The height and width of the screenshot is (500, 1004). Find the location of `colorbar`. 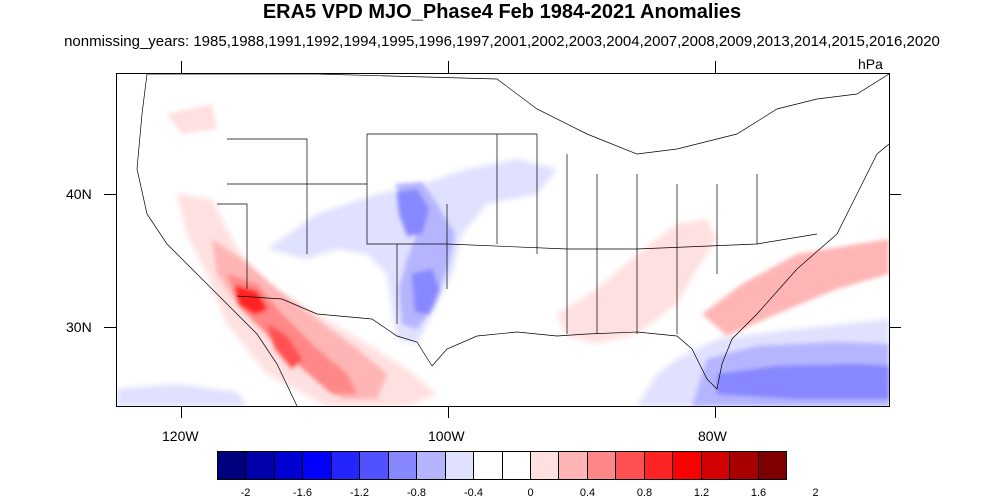

colorbar is located at coordinates (502, 465).